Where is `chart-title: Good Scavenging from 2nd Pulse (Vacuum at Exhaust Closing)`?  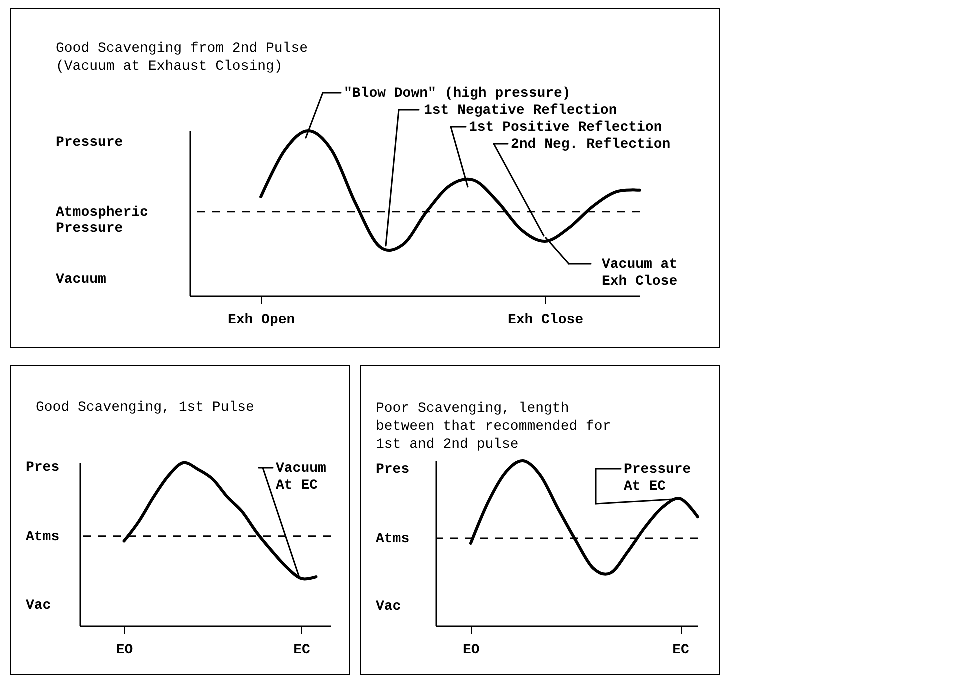 chart-title: Good Scavenging from 2nd Pulse (Vacuum at Exhaust Closing) is located at coordinates (182, 58).